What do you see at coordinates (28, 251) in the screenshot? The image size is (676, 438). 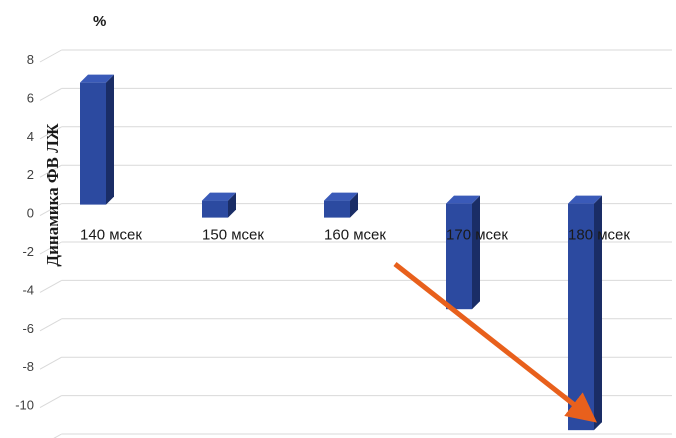 I see `y-tick-label: -2` at bounding box center [28, 251].